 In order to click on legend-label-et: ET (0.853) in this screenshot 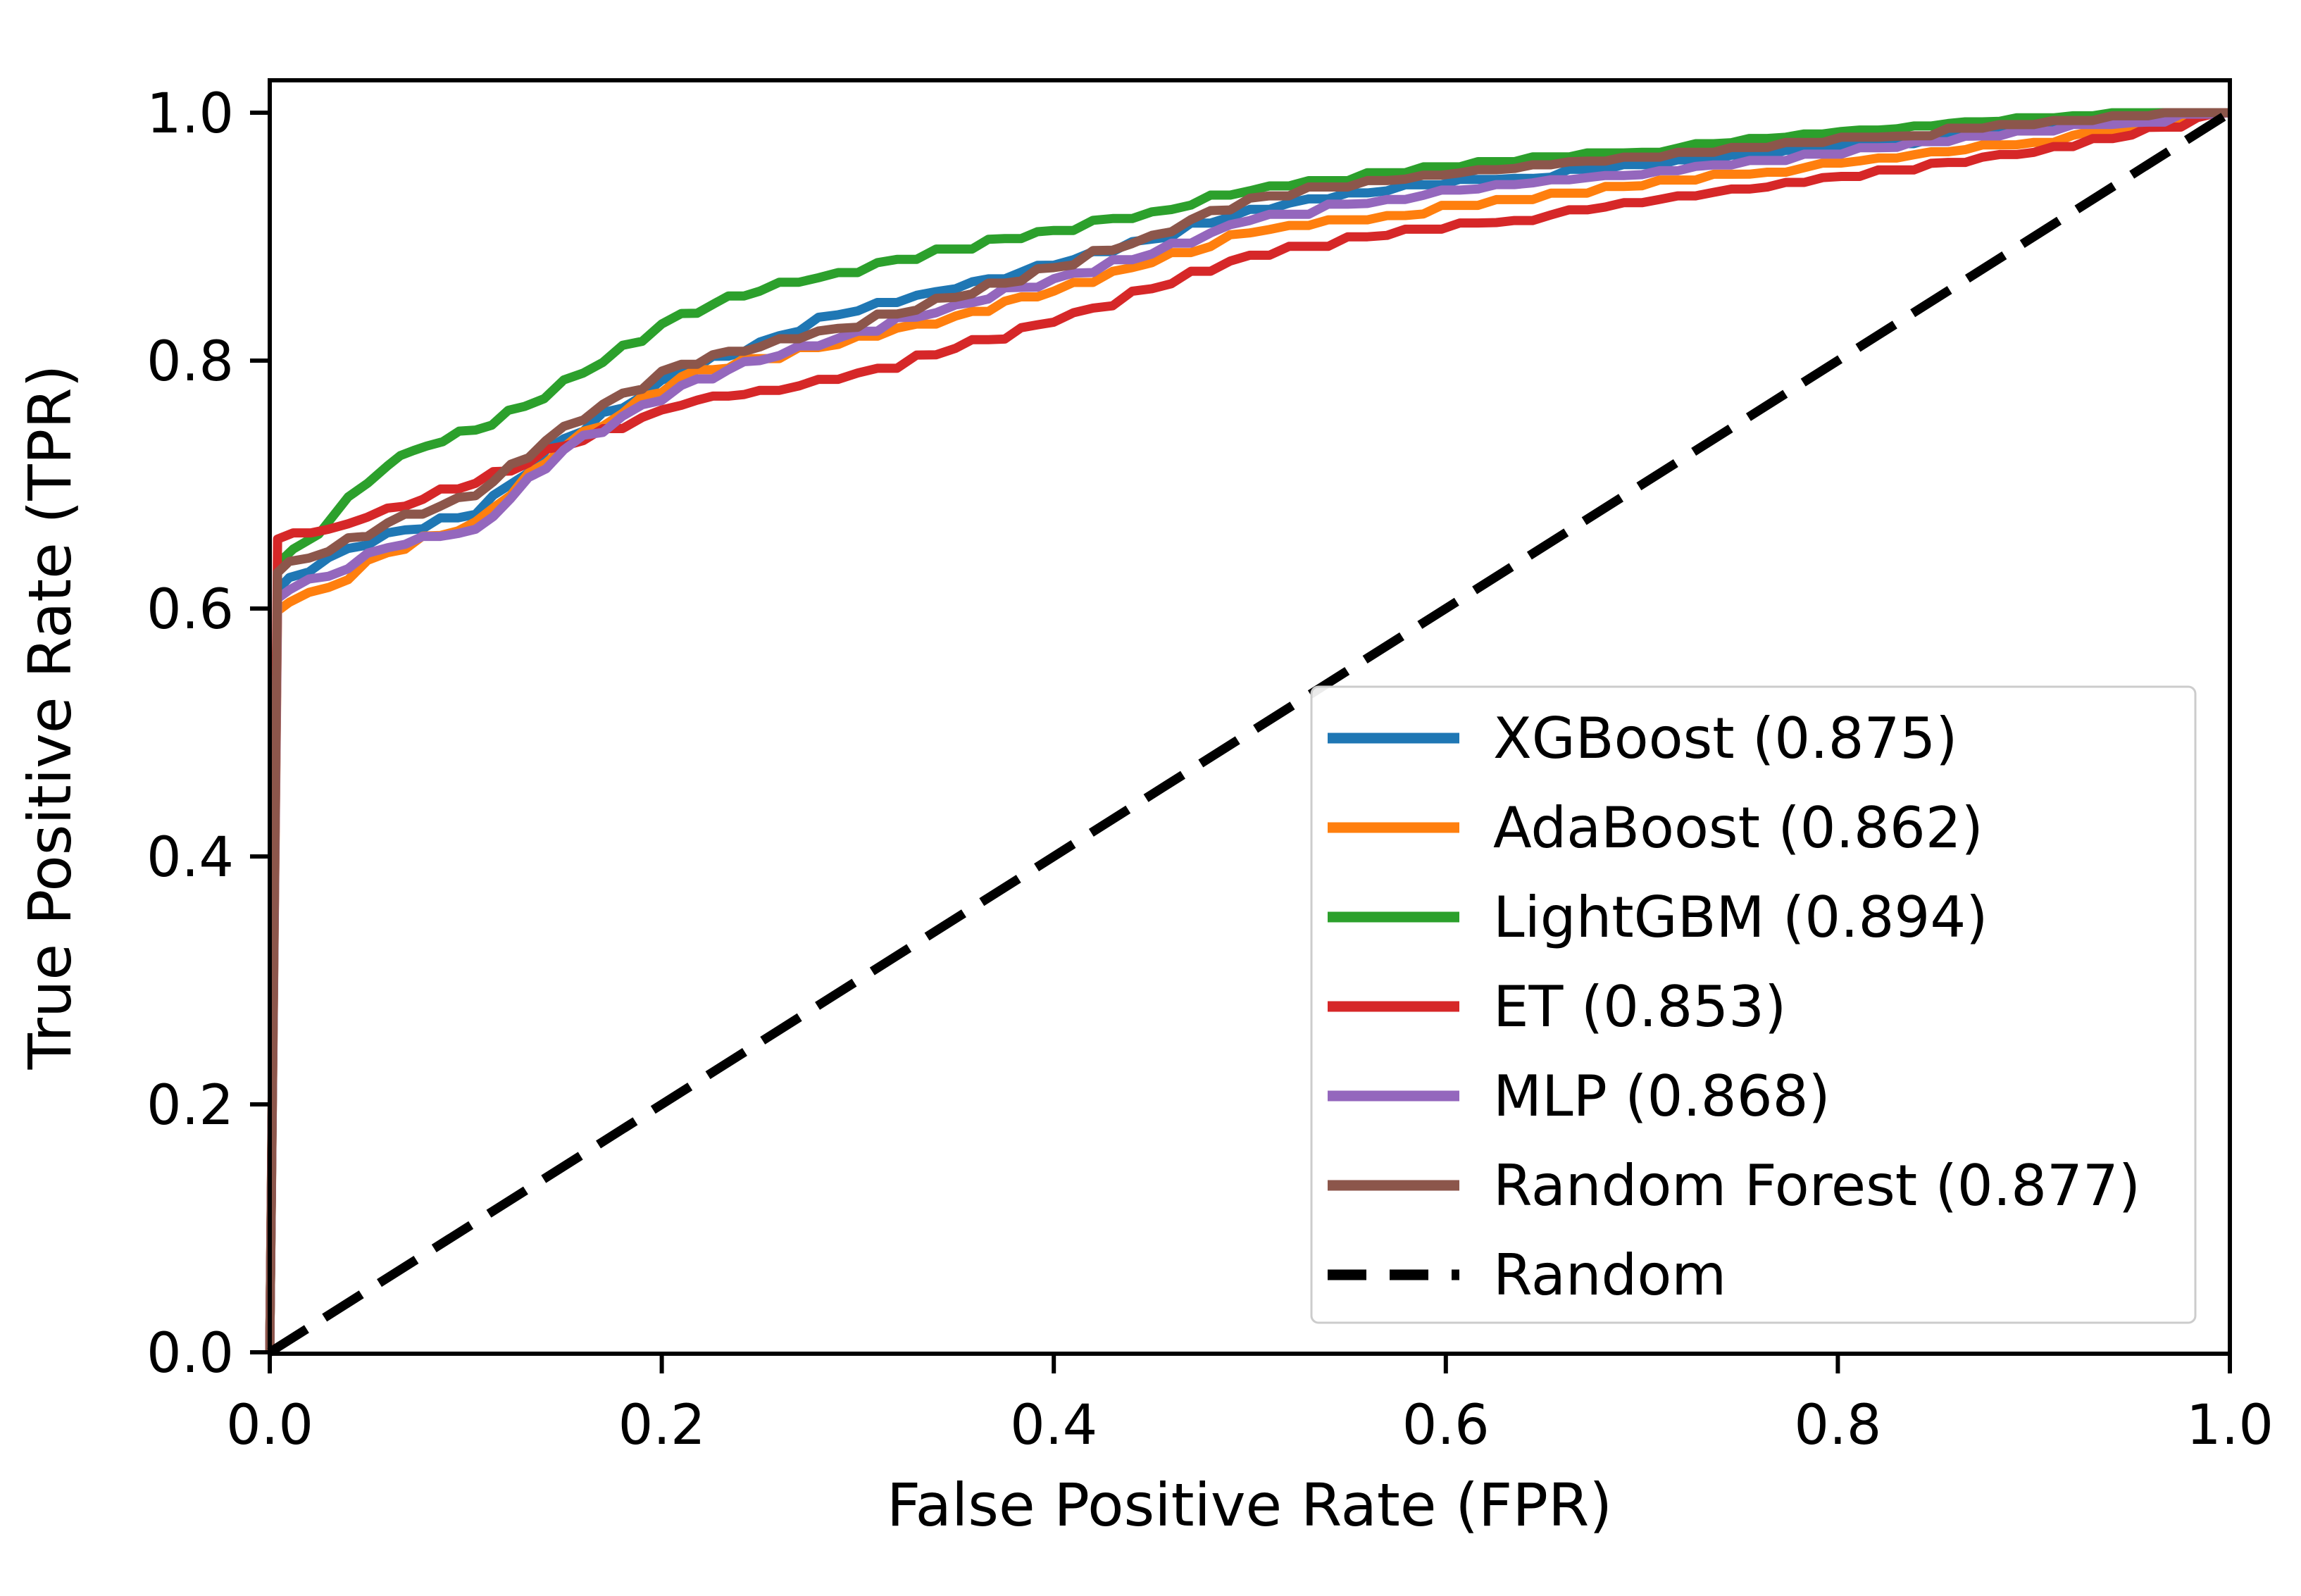, I will do `click(1639, 1007)`.